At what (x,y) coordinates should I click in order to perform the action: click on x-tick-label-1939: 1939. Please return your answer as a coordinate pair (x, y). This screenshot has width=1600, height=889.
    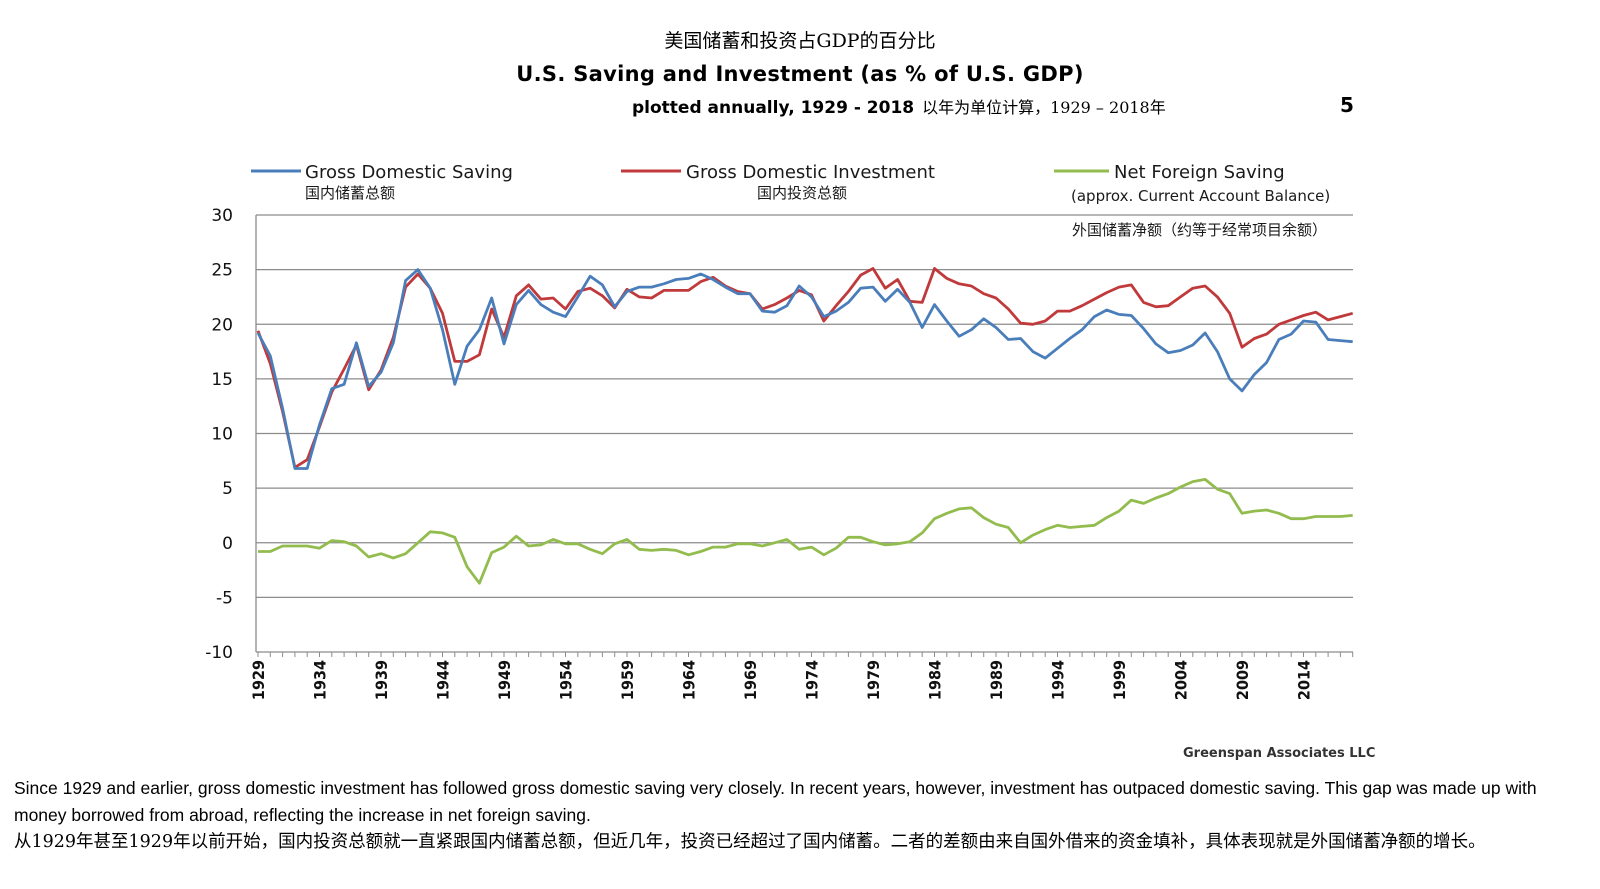
    Looking at the image, I should click on (381, 680).